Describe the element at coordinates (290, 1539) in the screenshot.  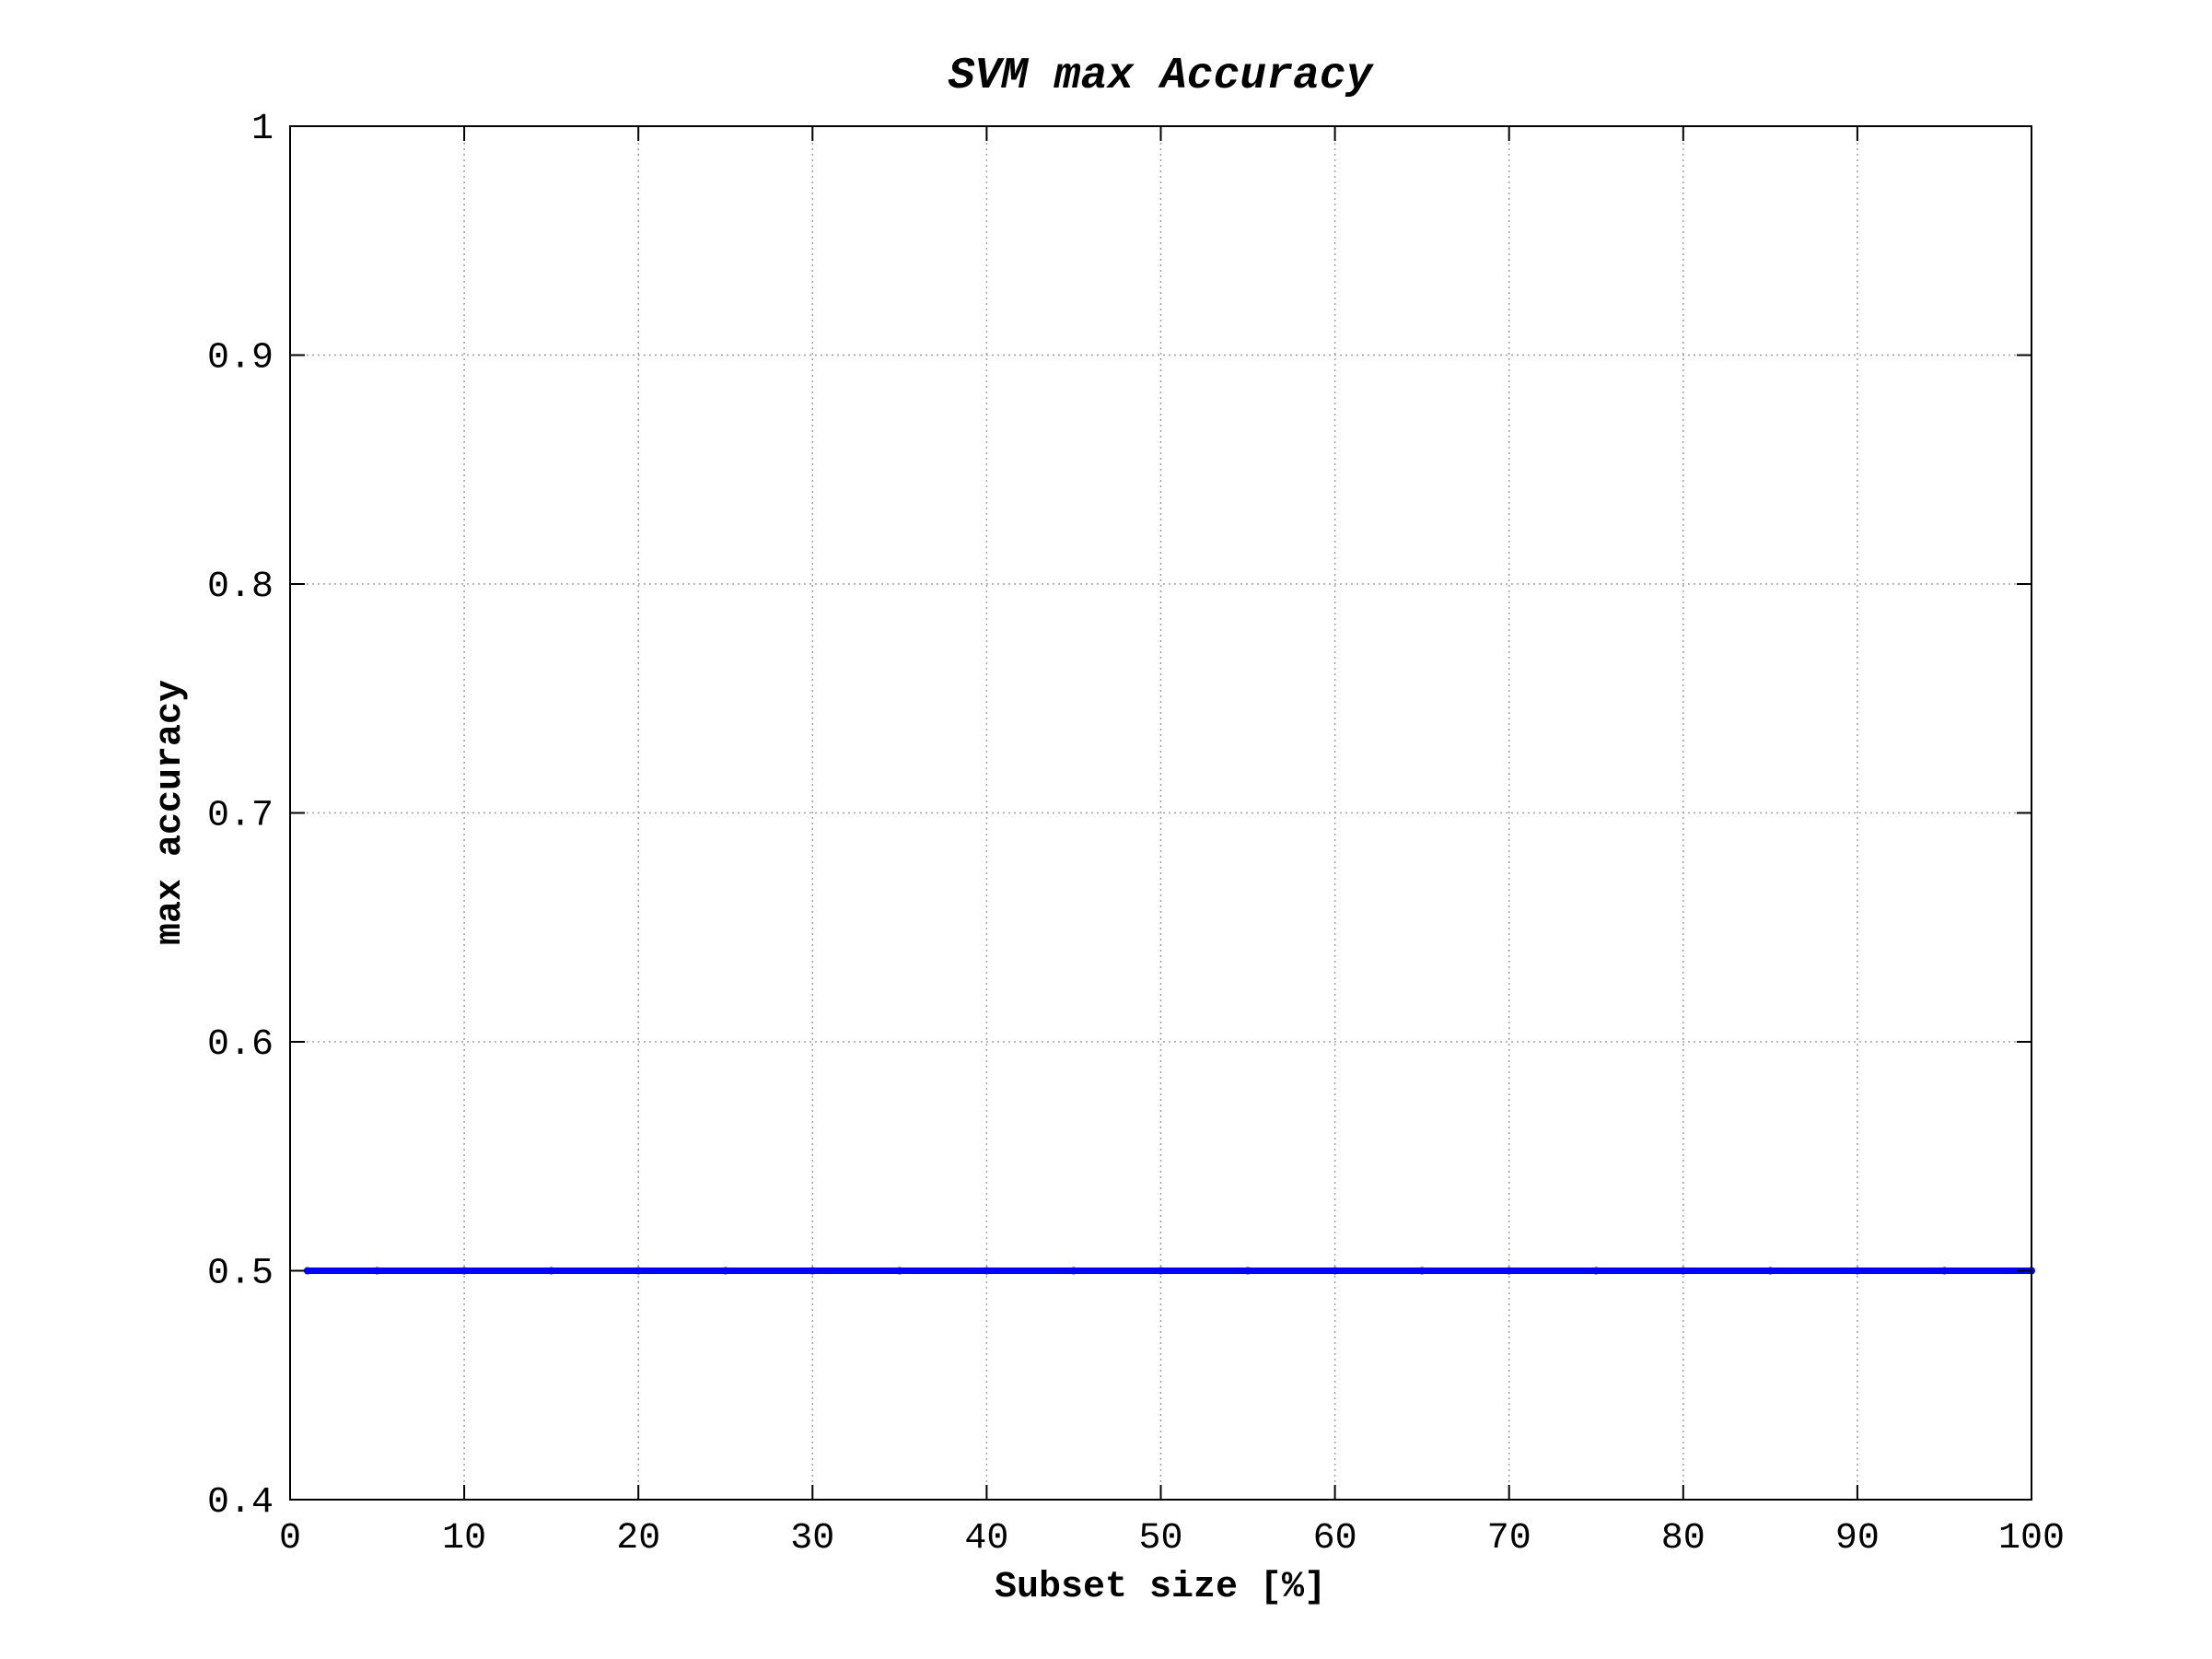
I see `x-tick-label: 0` at that location.